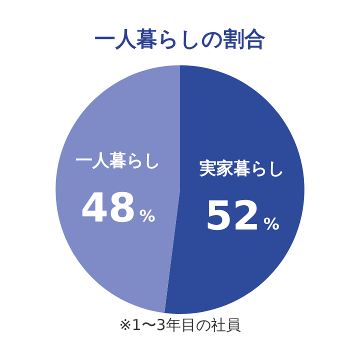 Image resolution: width=360 pixels, height=360 pixels. I want to click on data-label: 52%, so click(242, 217).